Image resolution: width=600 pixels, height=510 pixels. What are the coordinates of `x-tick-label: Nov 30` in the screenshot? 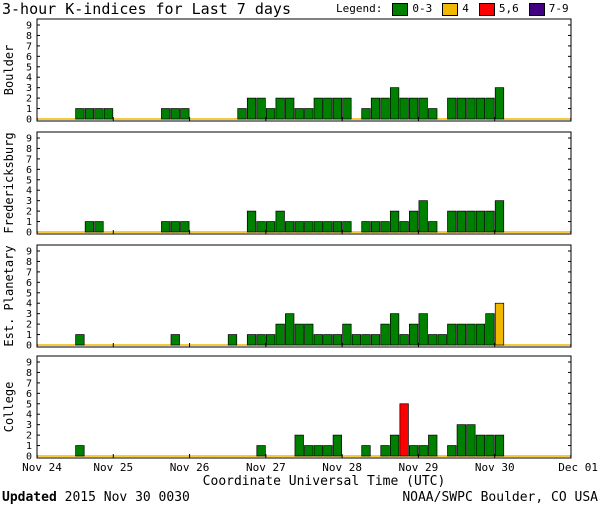 It's located at (495, 467).